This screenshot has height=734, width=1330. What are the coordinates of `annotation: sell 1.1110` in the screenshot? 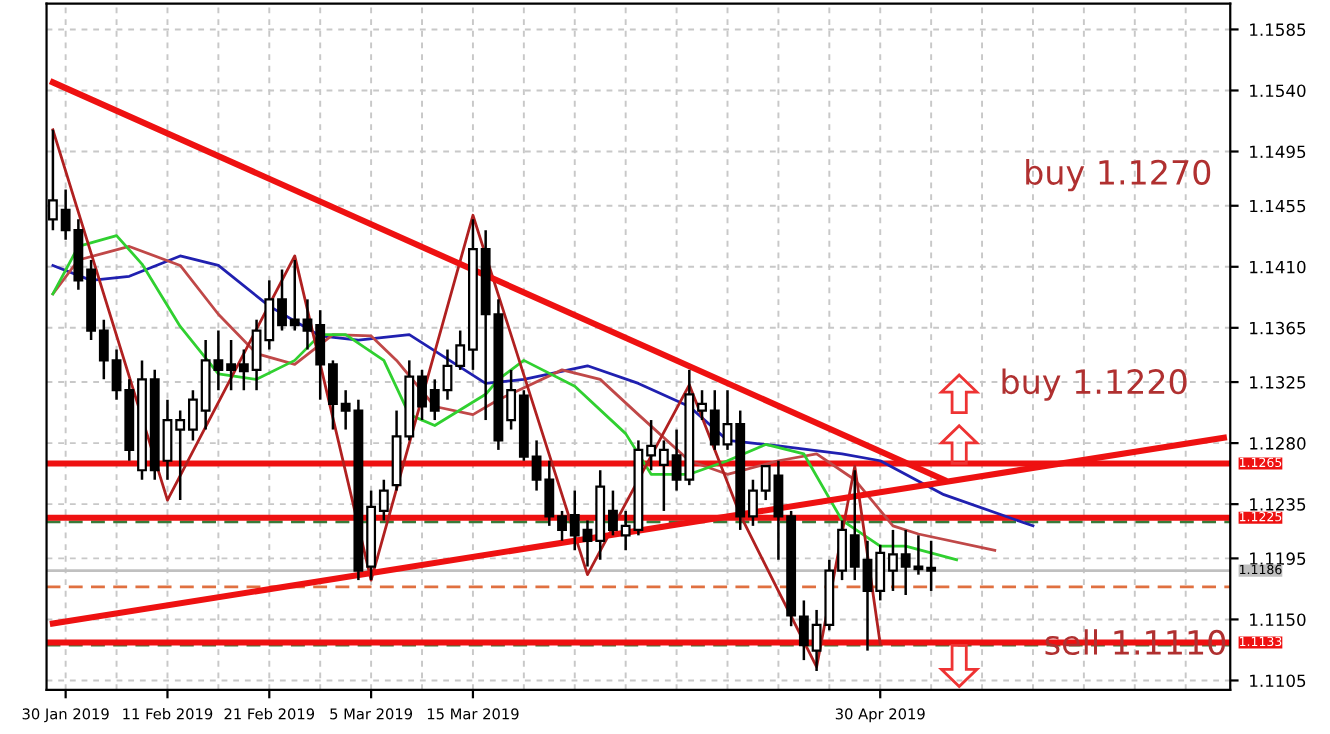 It's located at (1135, 642).